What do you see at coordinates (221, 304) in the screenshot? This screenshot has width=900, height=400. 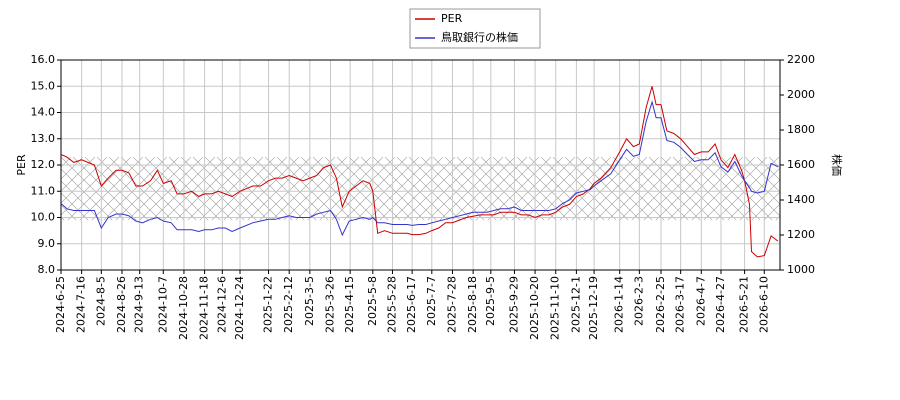 I see `x-tick-label: 2024-12-6` at bounding box center [221, 304].